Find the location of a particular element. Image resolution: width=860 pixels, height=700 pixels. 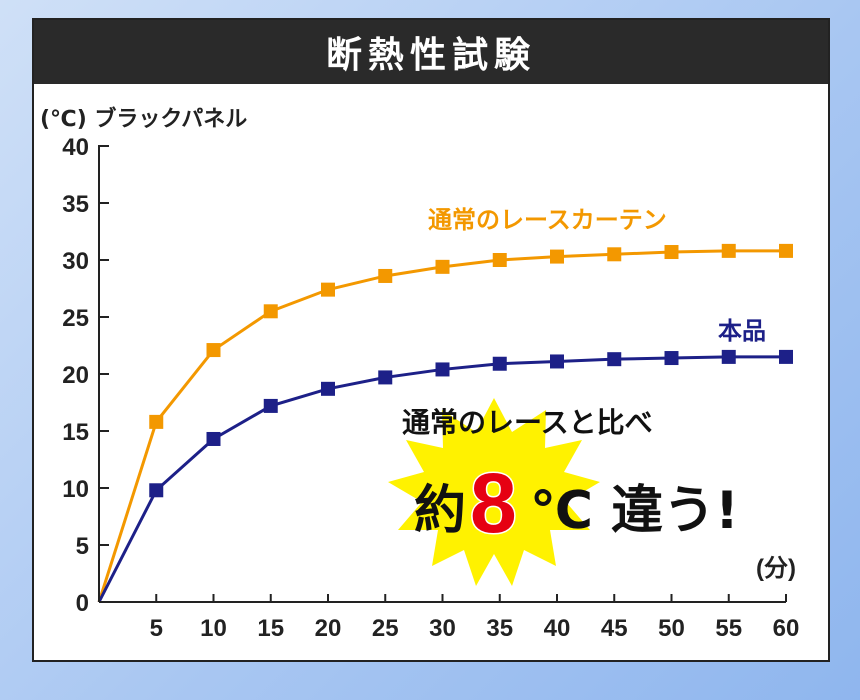

y-tick-label: 5 is located at coordinates (82, 546).